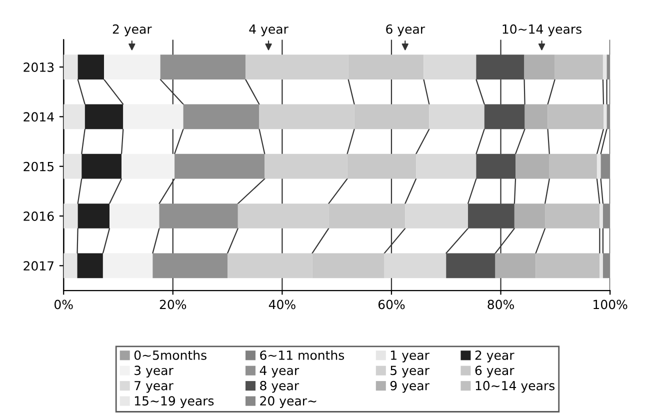 Image resolution: width=649 pixels, height=418 pixels. I want to click on legend-label: 3 year, so click(154, 372).